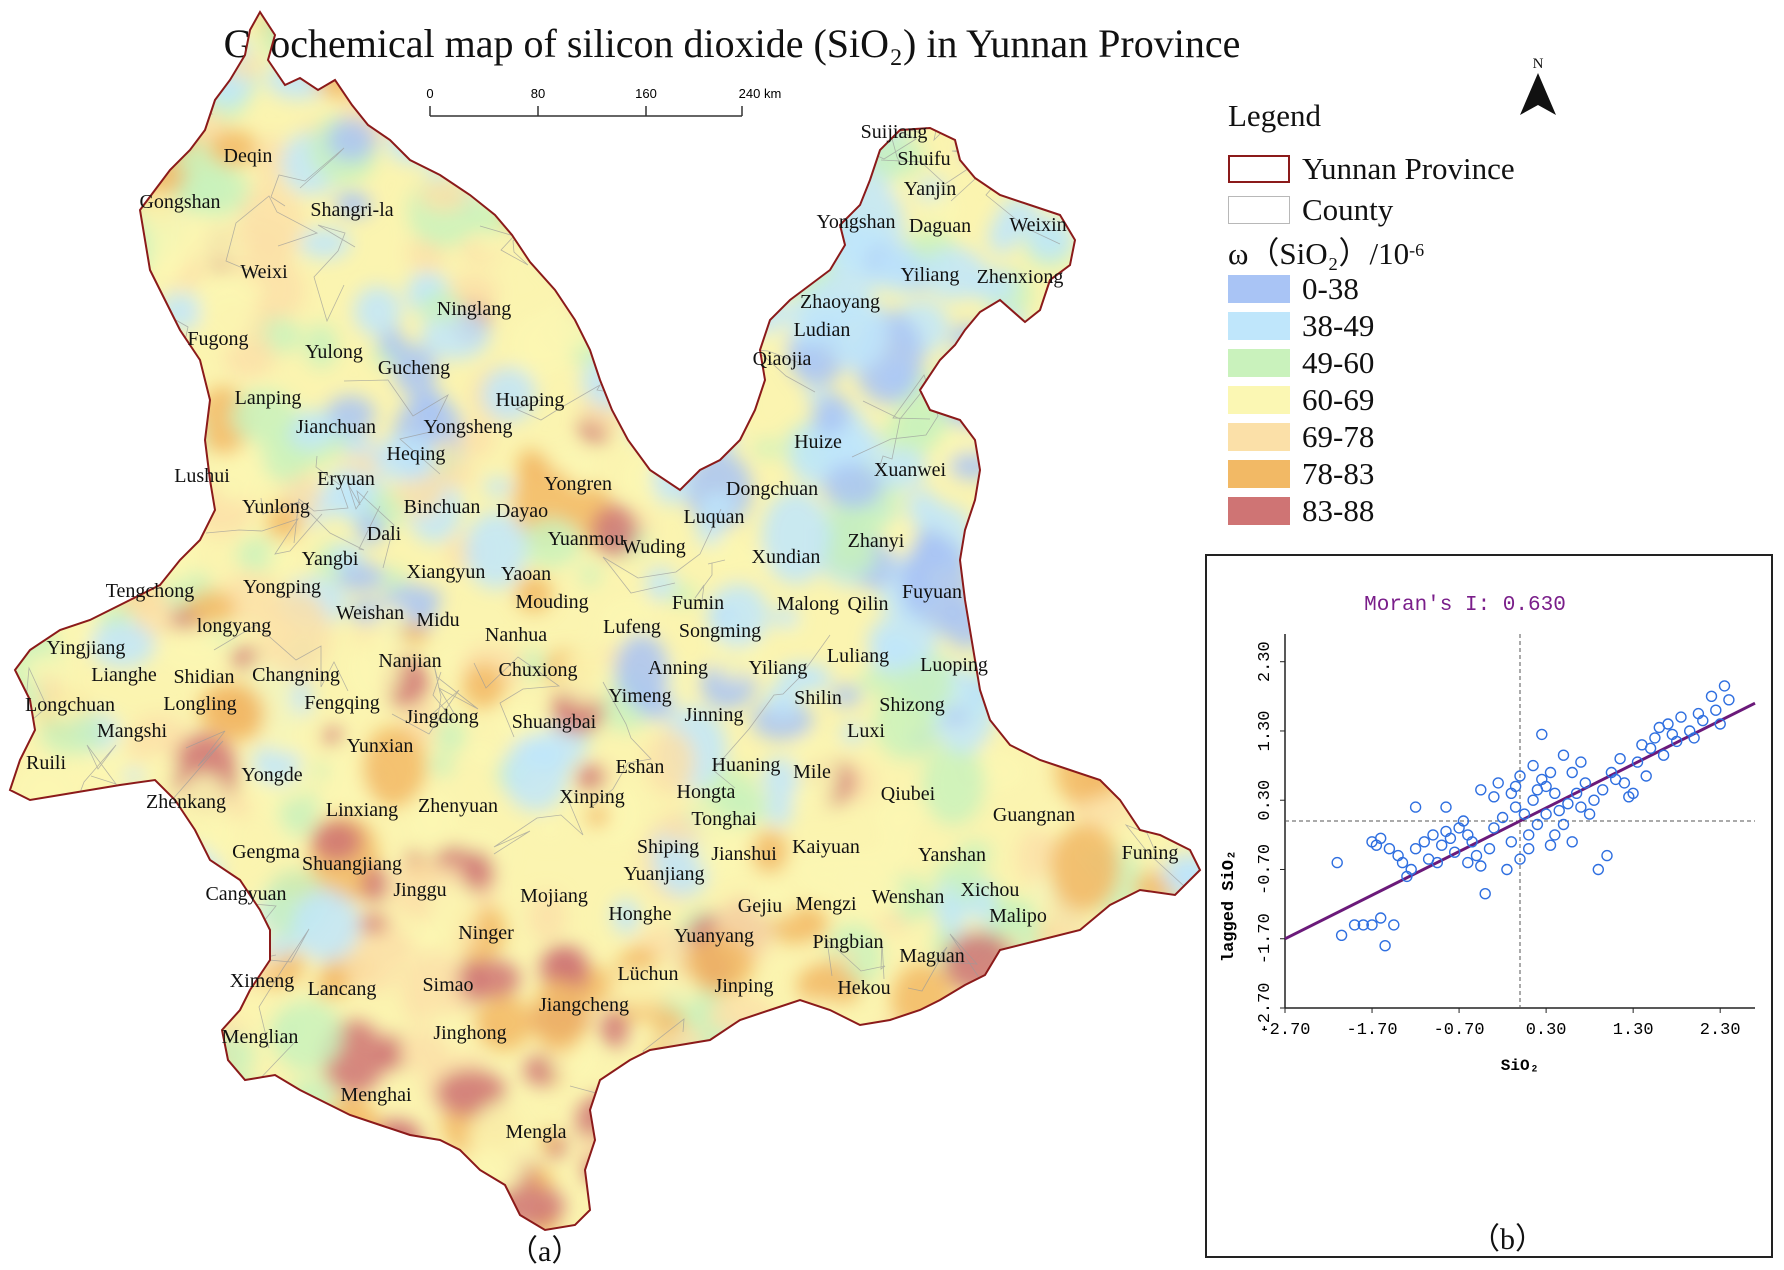 The height and width of the screenshot is (1270, 1784). I want to click on county-label: Eshan, so click(640, 767).